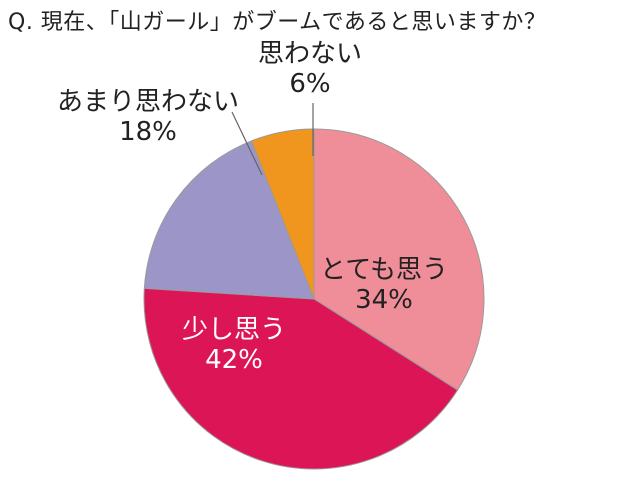  I want to click on slice-category-label: 思わない, so click(310, 54).